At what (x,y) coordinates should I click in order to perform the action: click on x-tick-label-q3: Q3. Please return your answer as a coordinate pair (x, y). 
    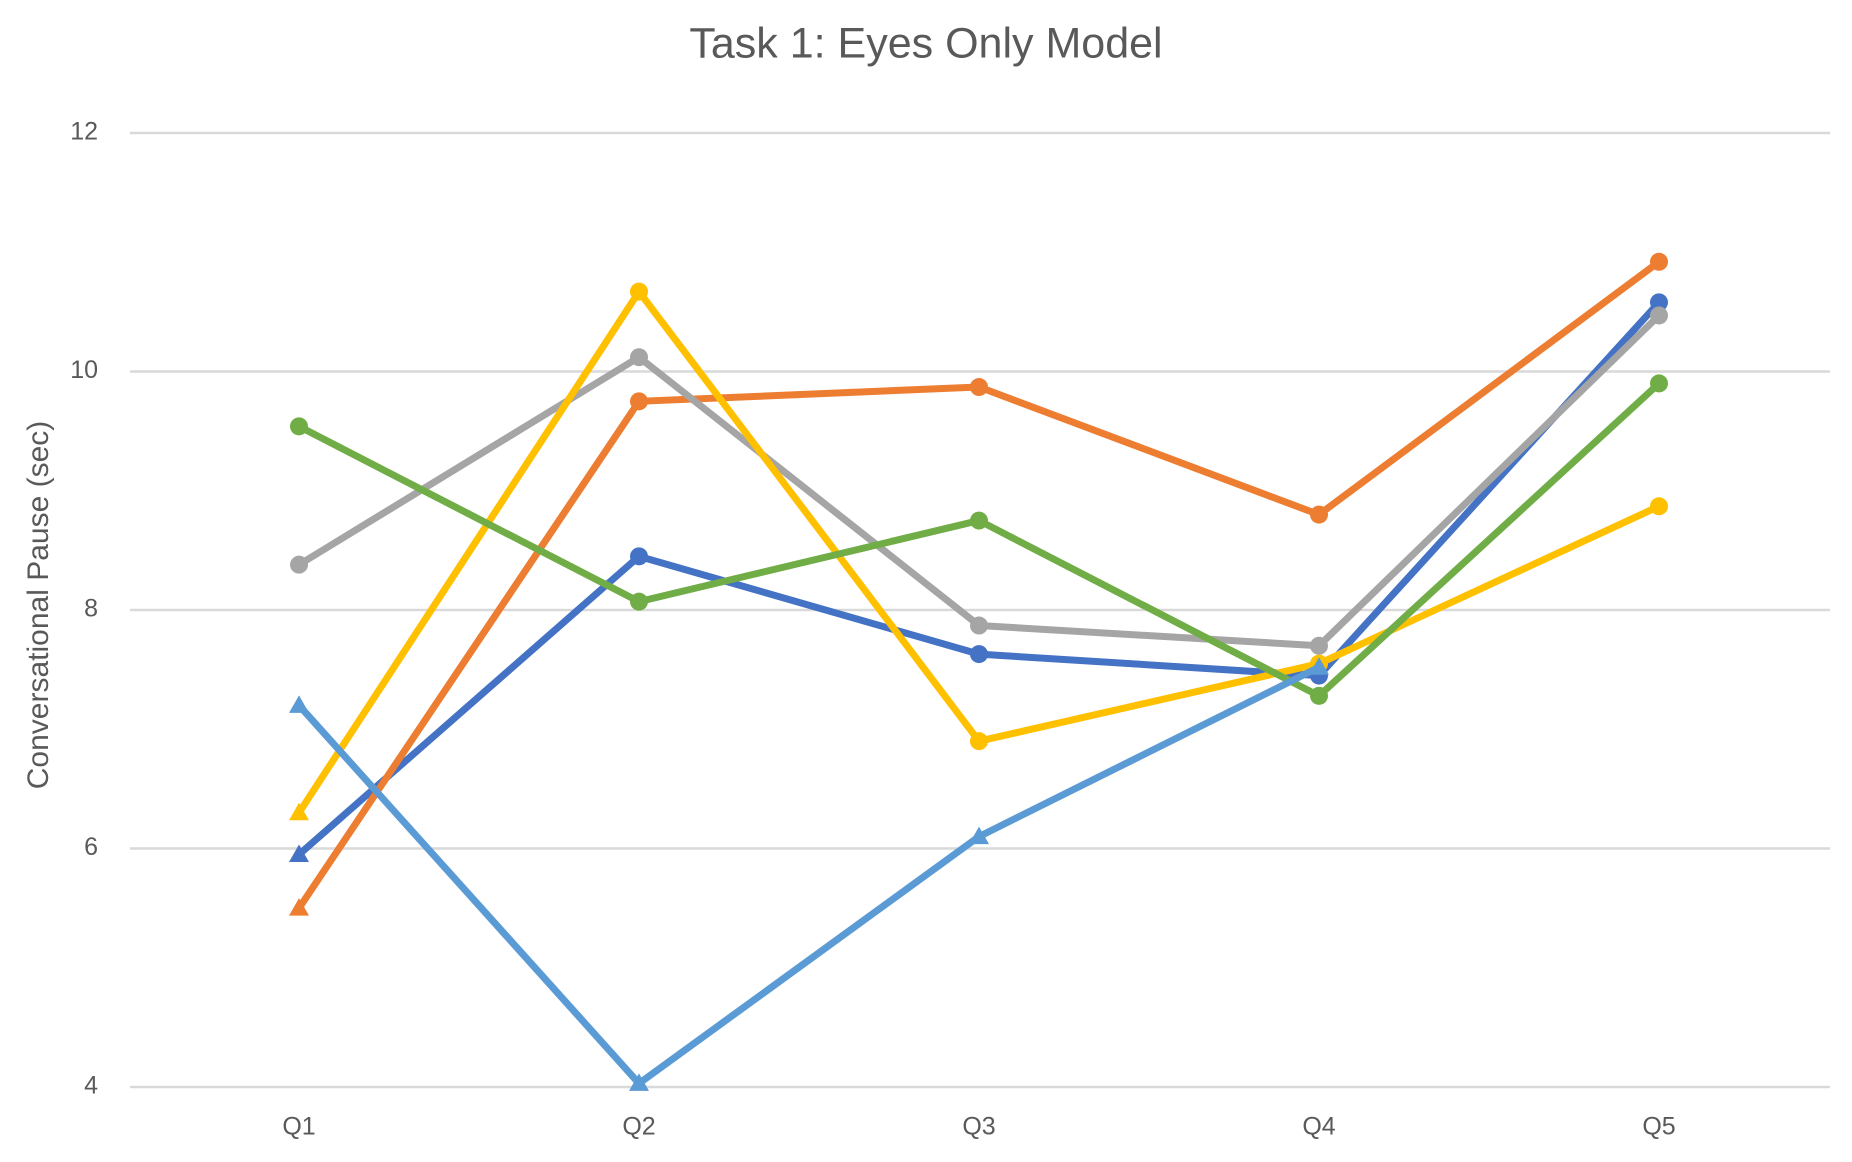
    Looking at the image, I should click on (978, 1127).